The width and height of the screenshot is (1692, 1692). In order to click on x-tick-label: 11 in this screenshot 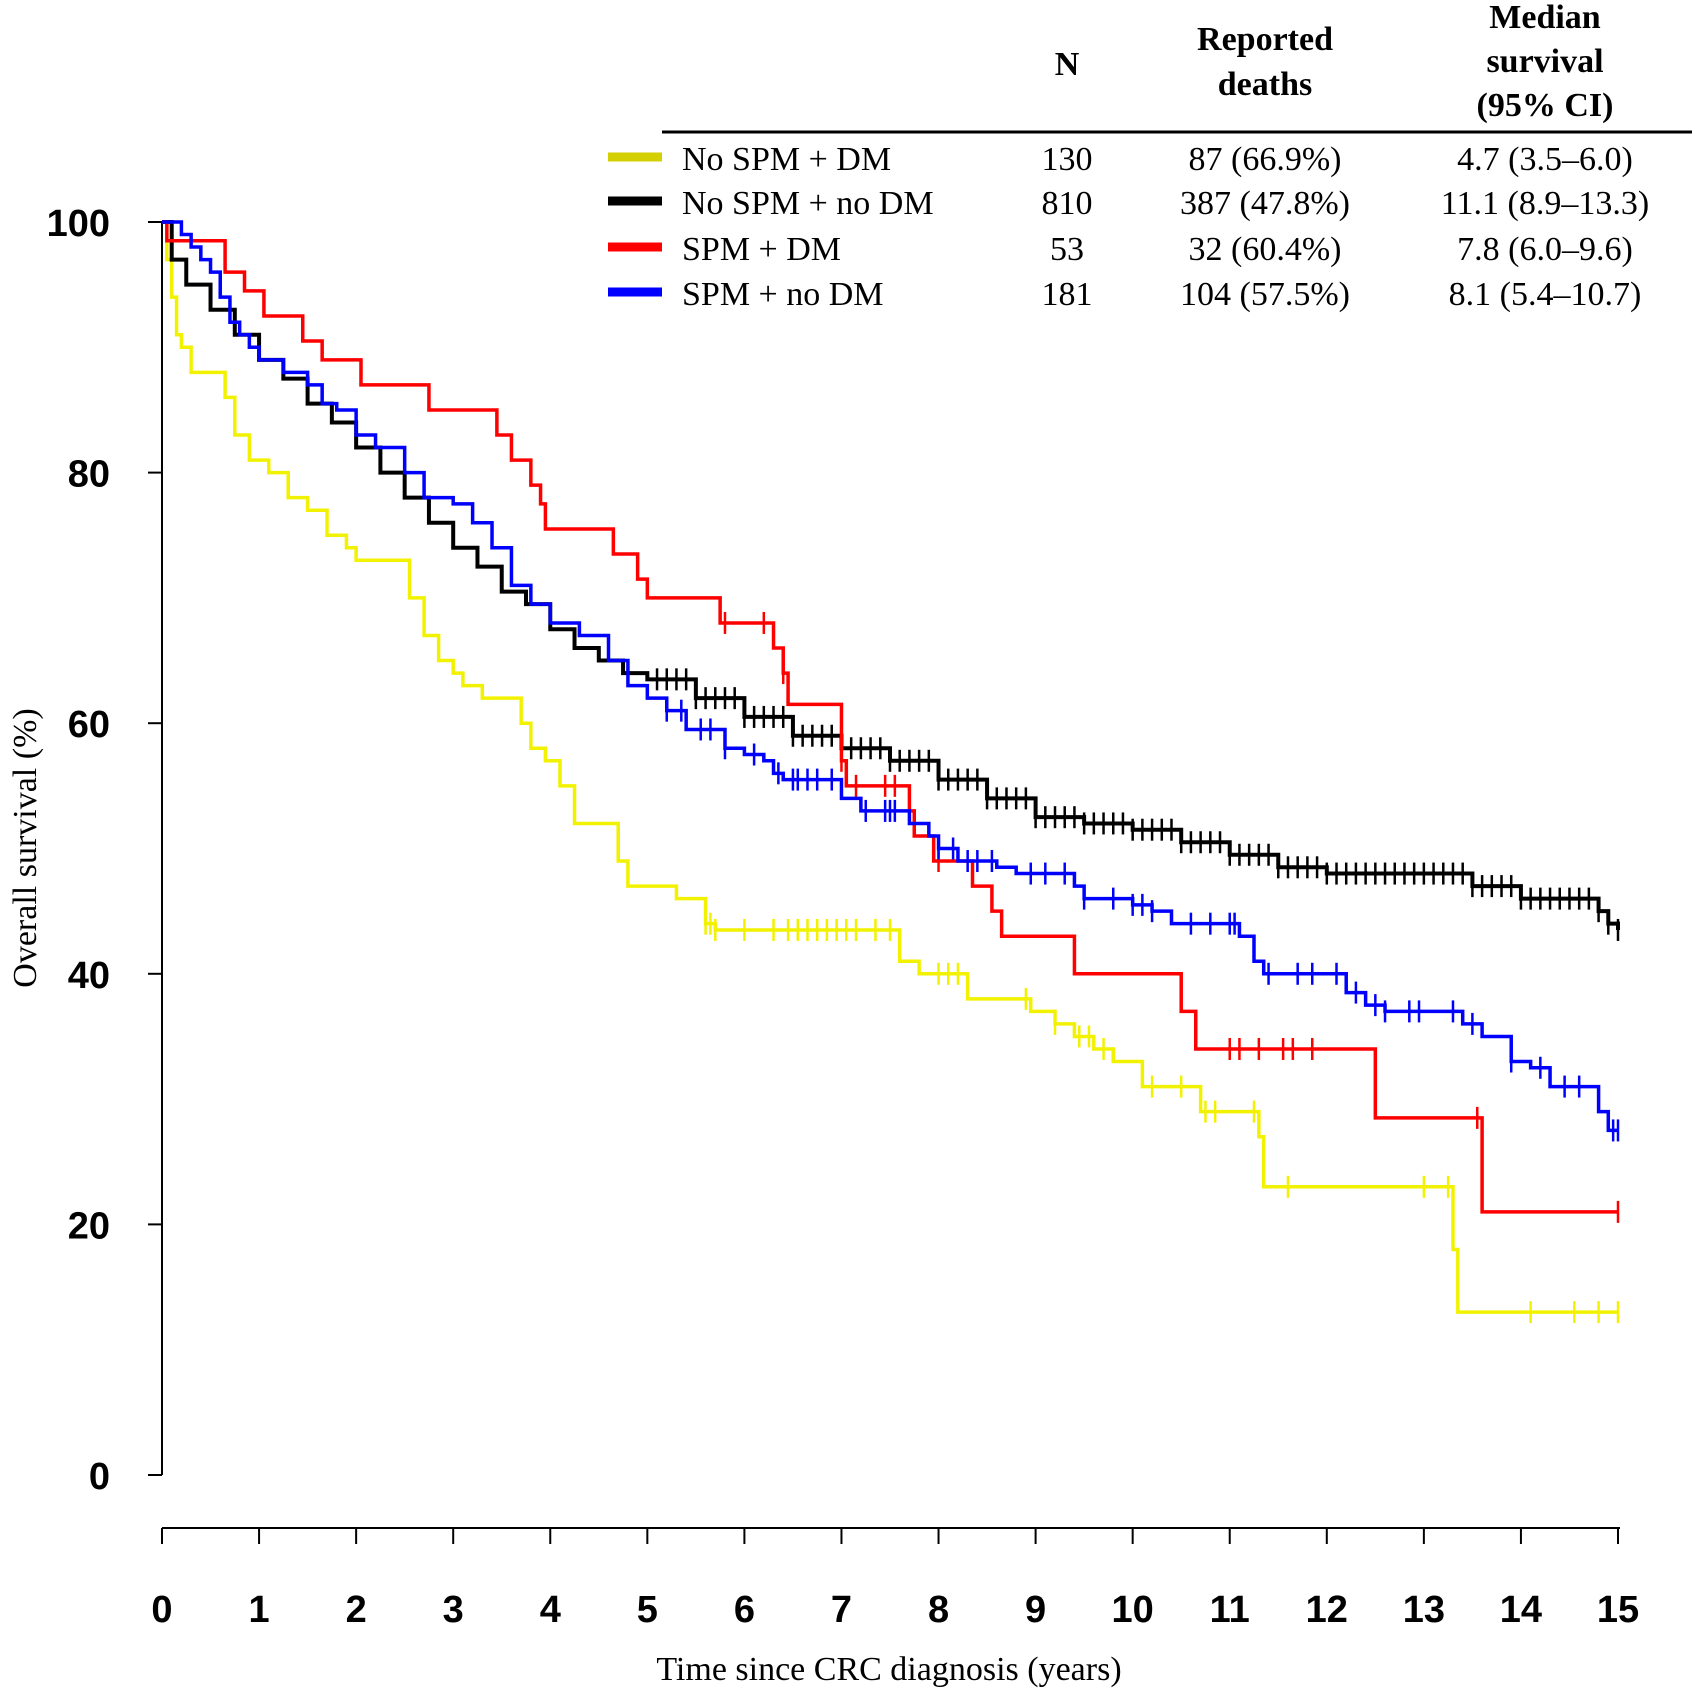, I will do `click(1230, 1610)`.